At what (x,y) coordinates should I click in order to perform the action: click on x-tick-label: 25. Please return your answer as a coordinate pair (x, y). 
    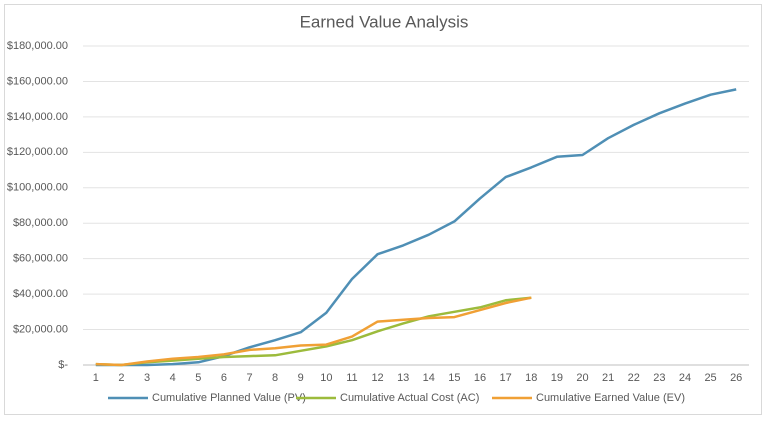
    Looking at the image, I should click on (710, 378).